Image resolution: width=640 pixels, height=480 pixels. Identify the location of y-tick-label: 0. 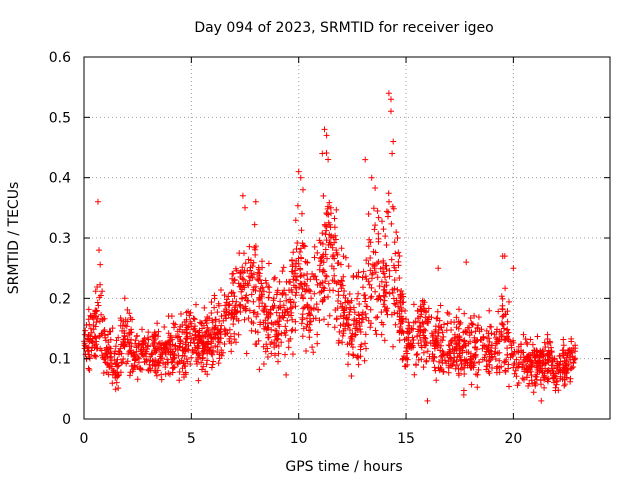
(66, 420).